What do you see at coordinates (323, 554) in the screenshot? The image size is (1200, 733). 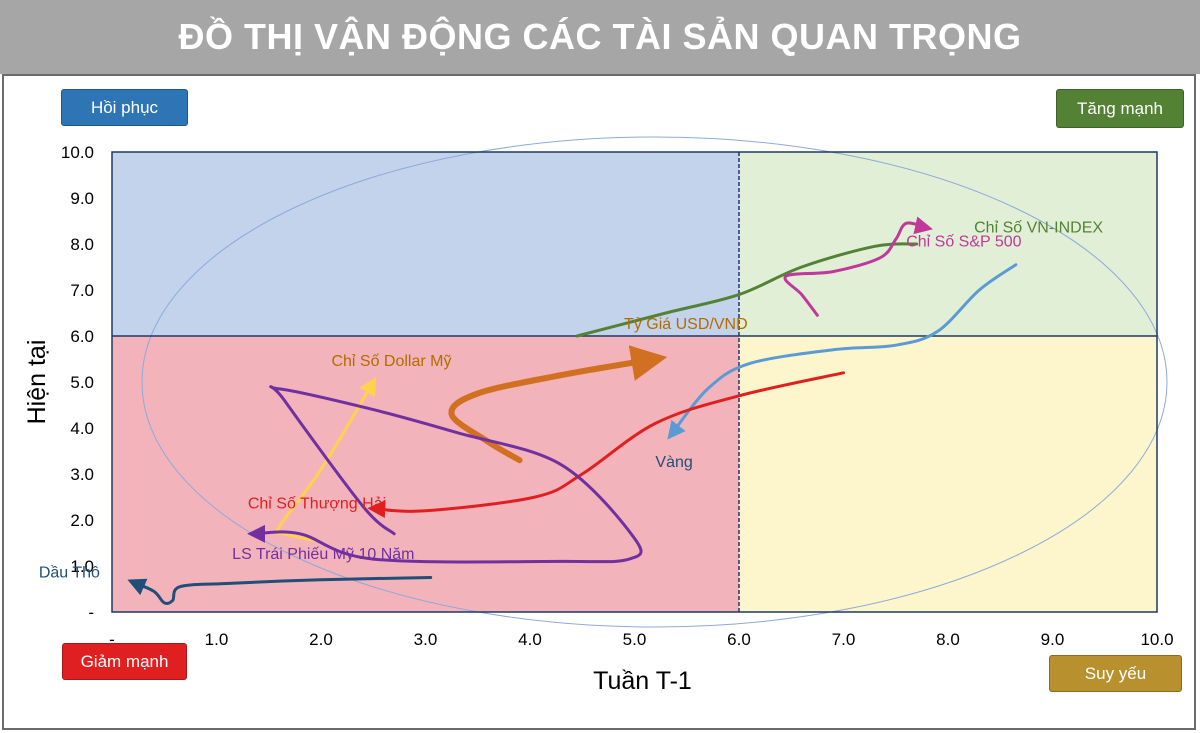 I see `series-label: LS Trái Phiếu Mỹ 10 Năm` at bounding box center [323, 554].